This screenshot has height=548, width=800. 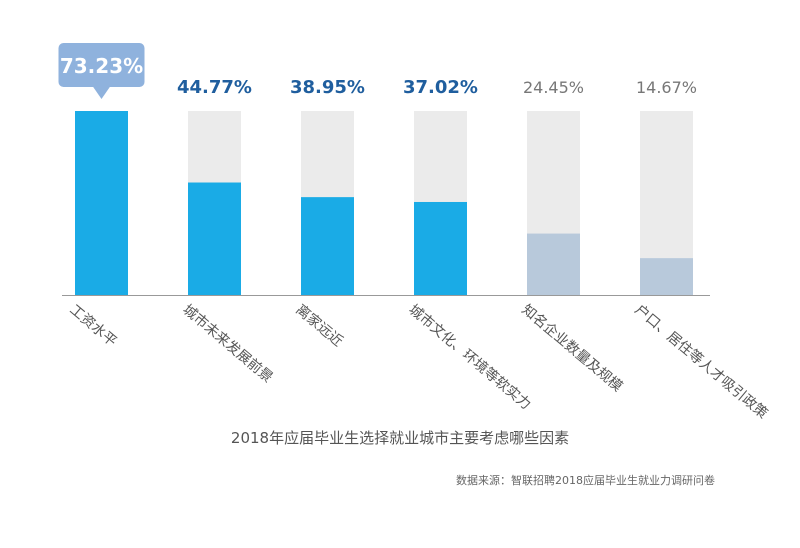 What do you see at coordinates (701, 361) in the screenshot?
I see `category-label: 户口、居住等人才吸引政策` at bounding box center [701, 361].